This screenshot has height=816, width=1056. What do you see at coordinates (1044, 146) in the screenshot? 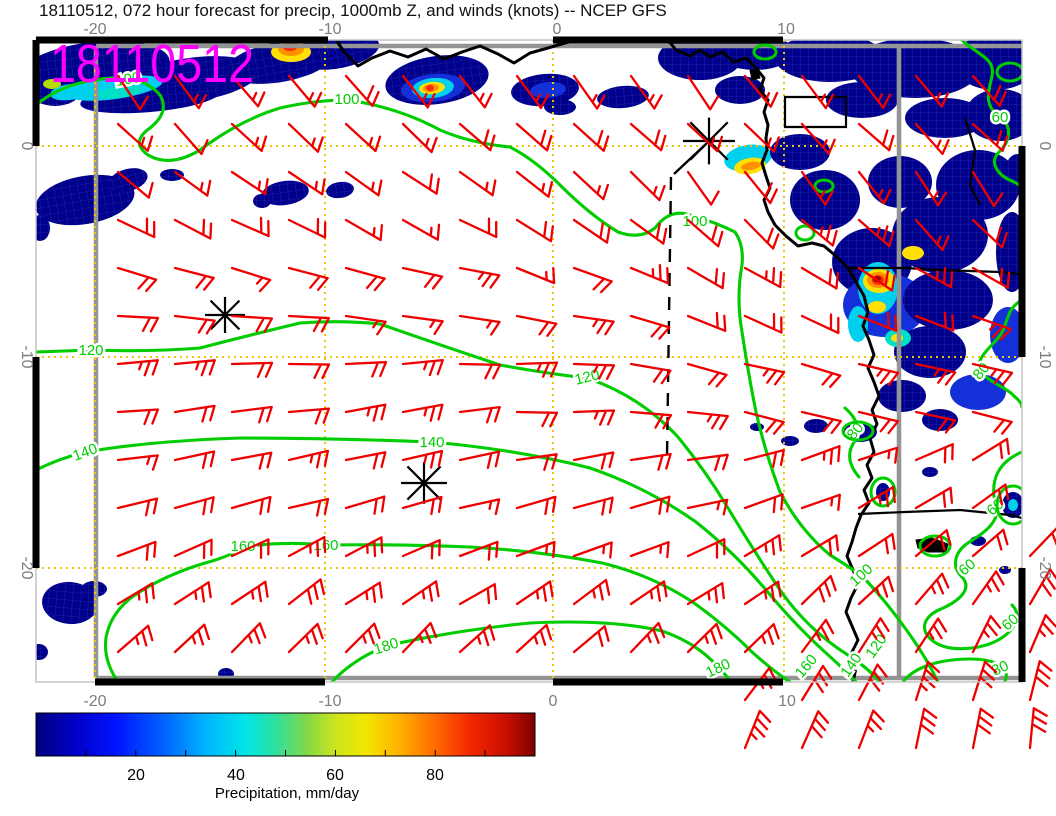
I see `y-axis-tick-right: 0` at bounding box center [1044, 146].